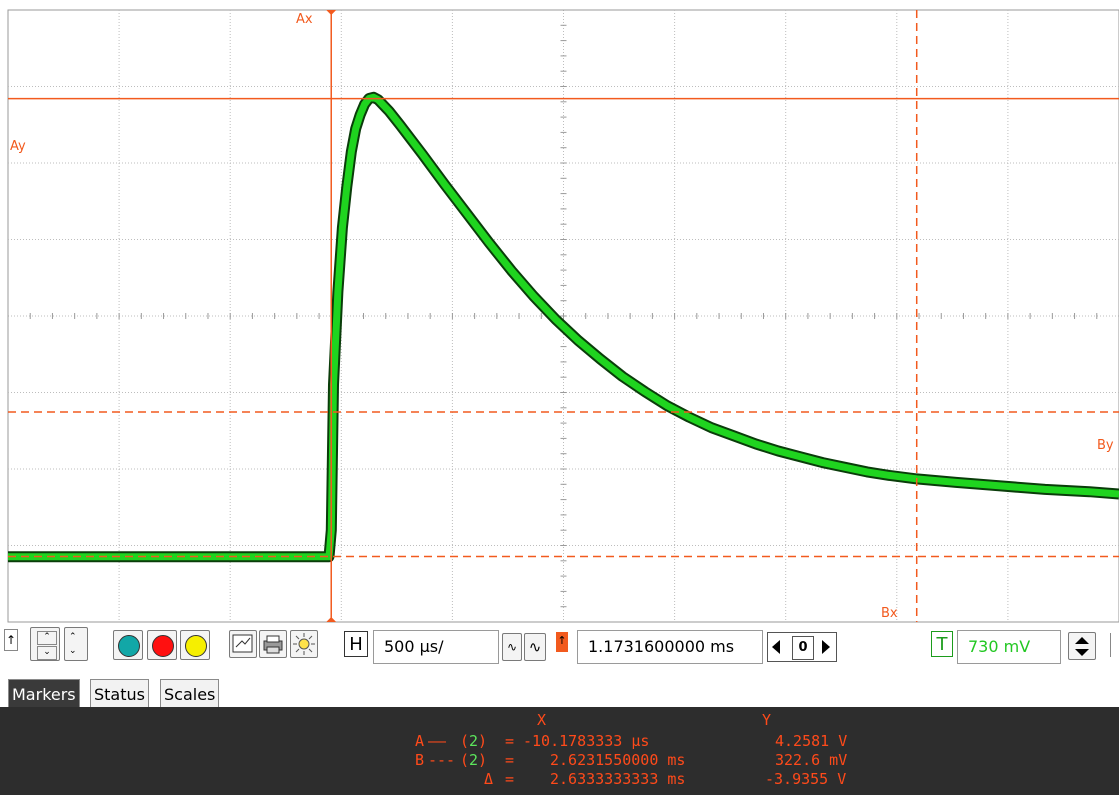 This screenshot has height=795, width=1119. I want to click on cursor-ax-top-marker, so click(331, 12).